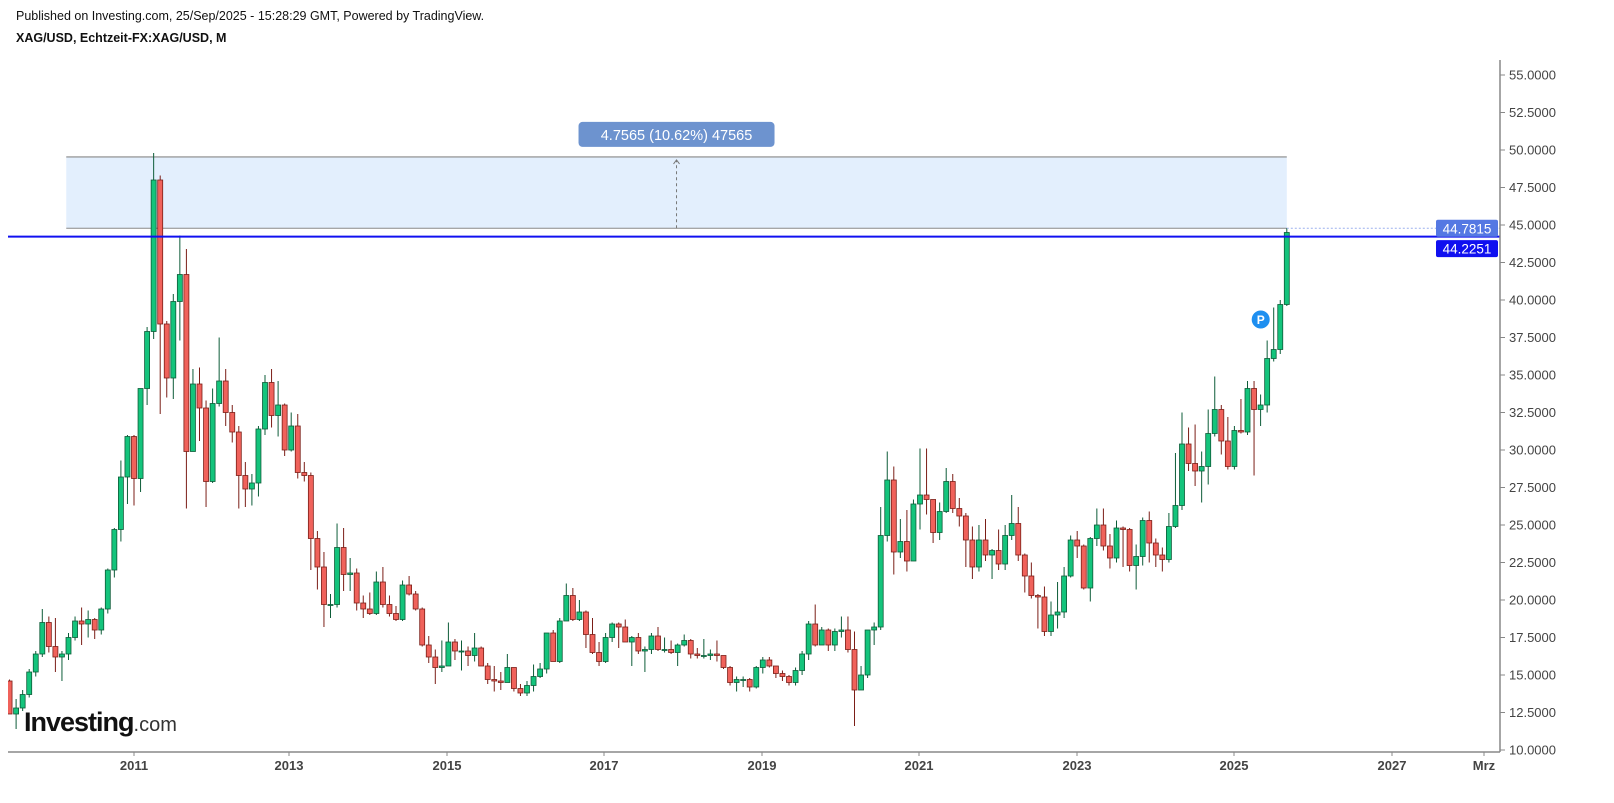 The height and width of the screenshot is (803, 1614). What do you see at coordinates (1260, 319) in the screenshot?
I see `event-marker-icon` at bounding box center [1260, 319].